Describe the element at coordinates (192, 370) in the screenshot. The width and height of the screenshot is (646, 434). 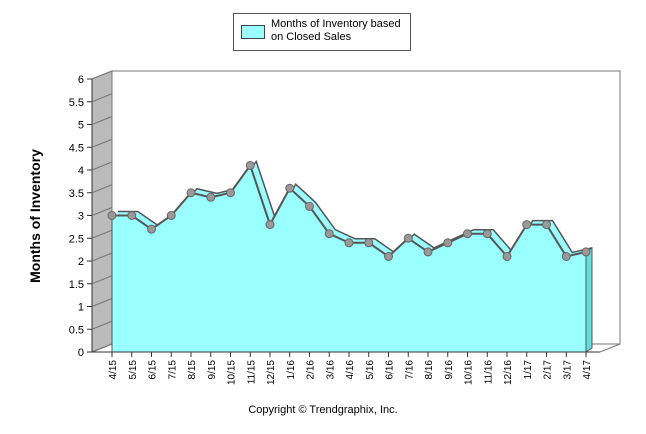
I see `x-tick-label: 8/15` at that location.